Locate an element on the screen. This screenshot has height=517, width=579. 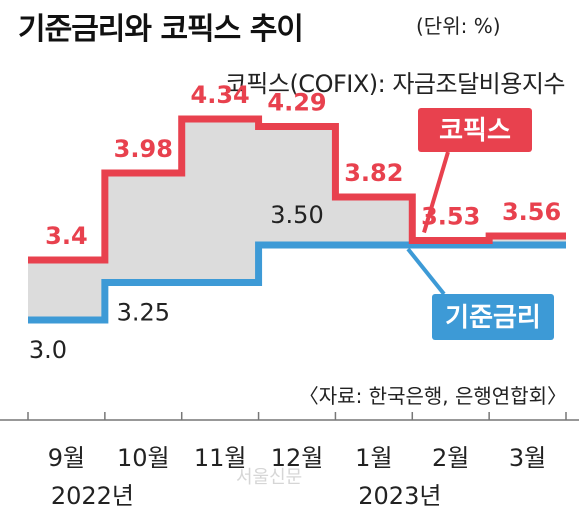
base-rate-value-label: 3.25 is located at coordinates (143, 313).